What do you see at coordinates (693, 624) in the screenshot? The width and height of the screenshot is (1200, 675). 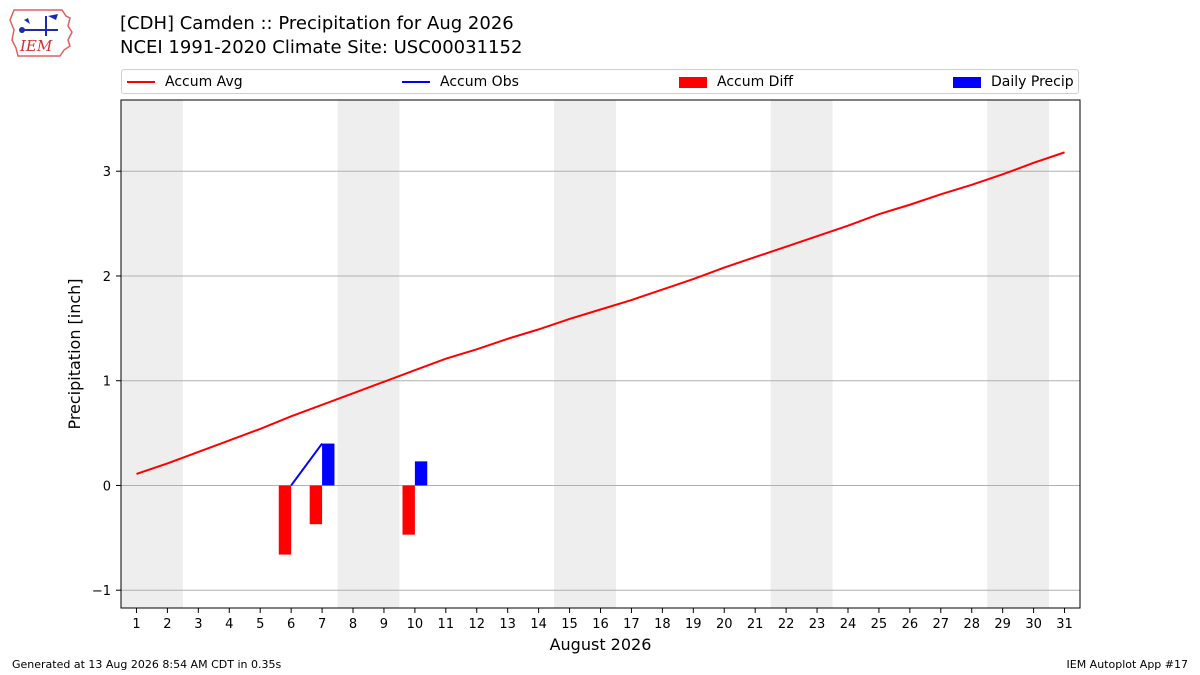 I see `x-tick-label: 19` at bounding box center [693, 624].